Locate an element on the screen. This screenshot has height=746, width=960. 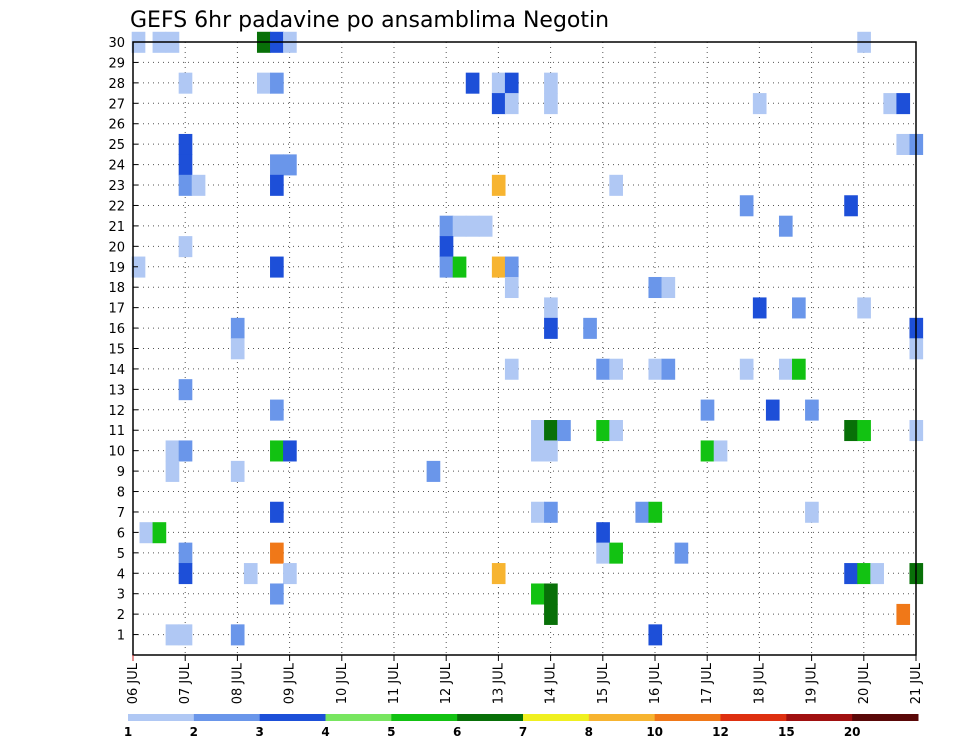
y-tick-label: 25 is located at coordinates (116, 145).